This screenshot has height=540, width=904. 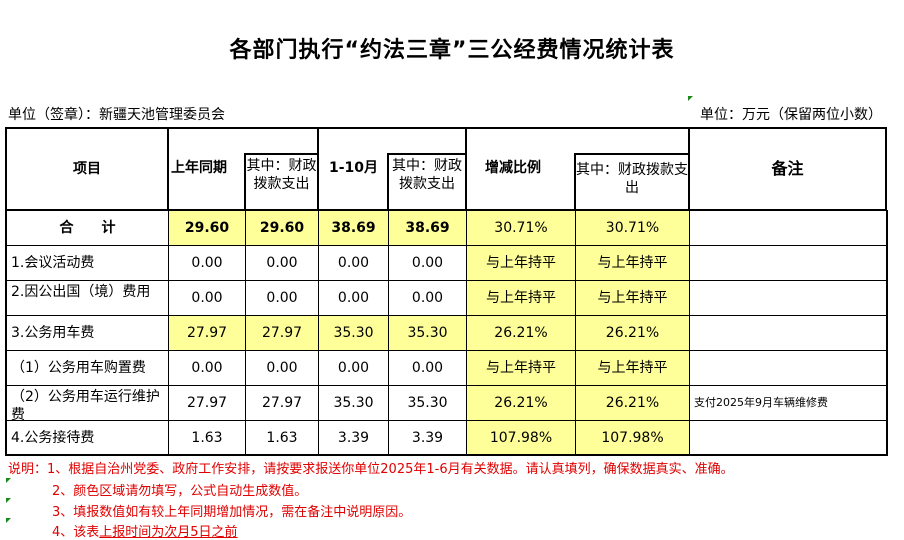 What do you see at coordinates (632, 228) in the screenshot?
I see `cell-change-fiscal: 30.71%` at bounding box center [632, 228].